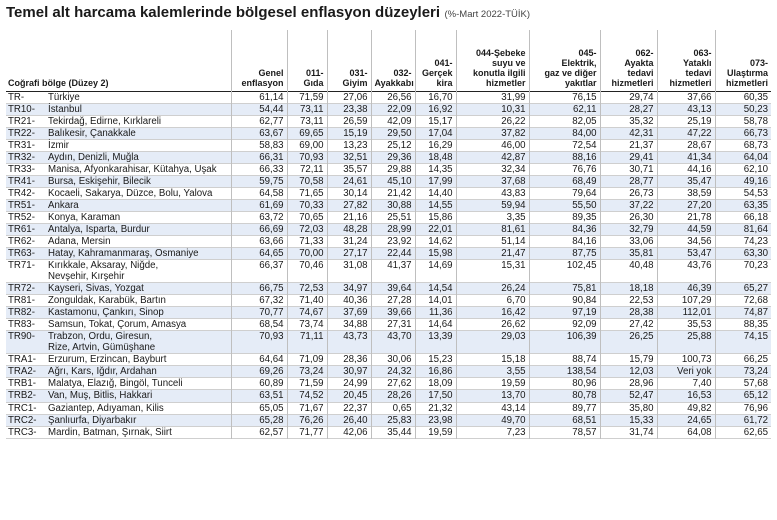 This screenshot has height=520, width=777. I want to click on value-cell: 30,06, so click(392, 359).